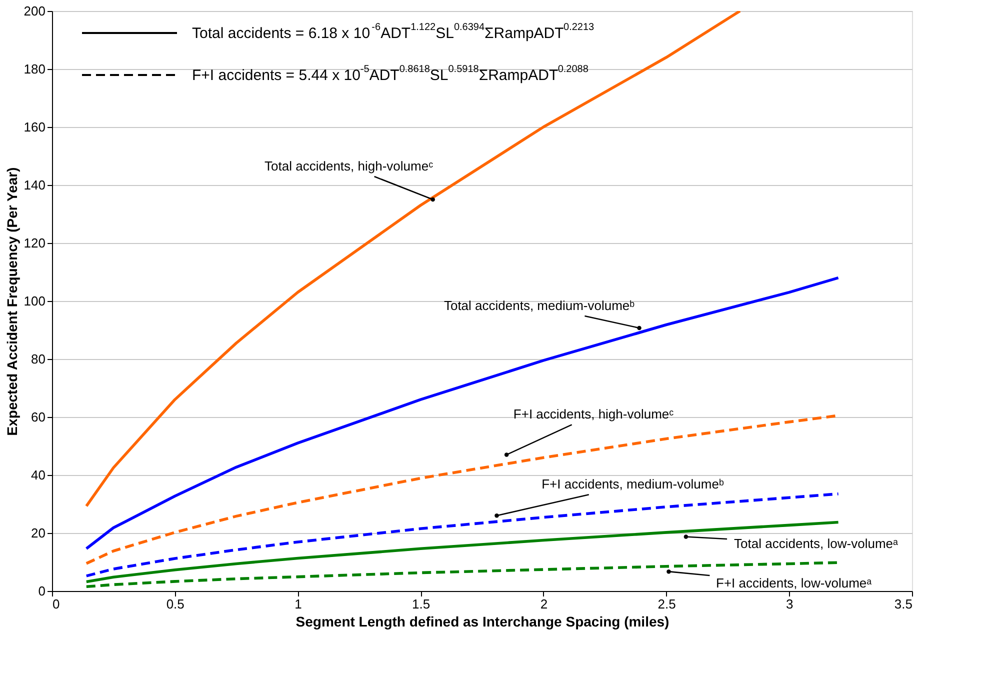  What do you see at coordinates (790, 604) in the screenshot?
I see `x-tick-label: 3` at bounding box center [790, 604].